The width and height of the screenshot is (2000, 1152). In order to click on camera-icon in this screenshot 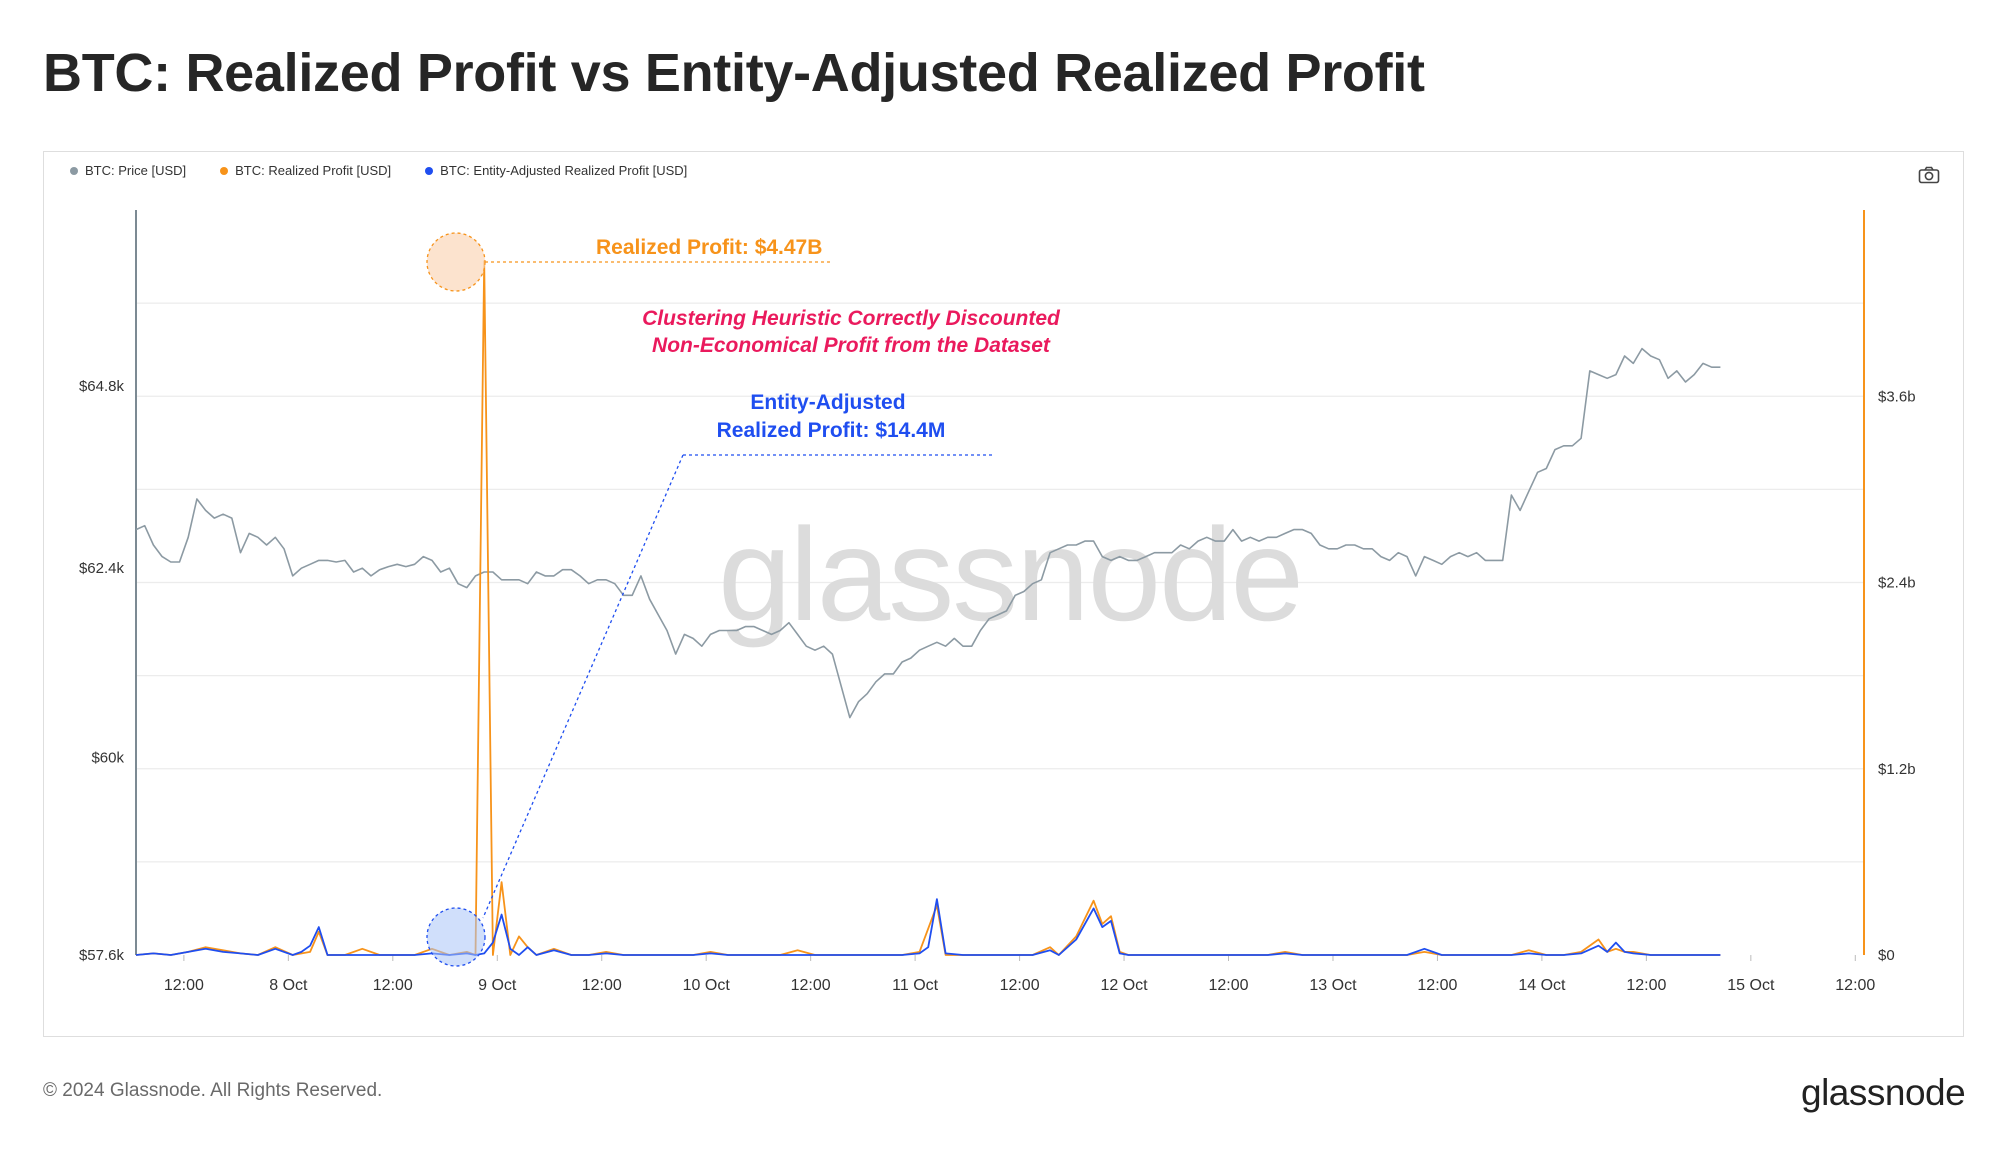, I will do `click(1929, 175)`.